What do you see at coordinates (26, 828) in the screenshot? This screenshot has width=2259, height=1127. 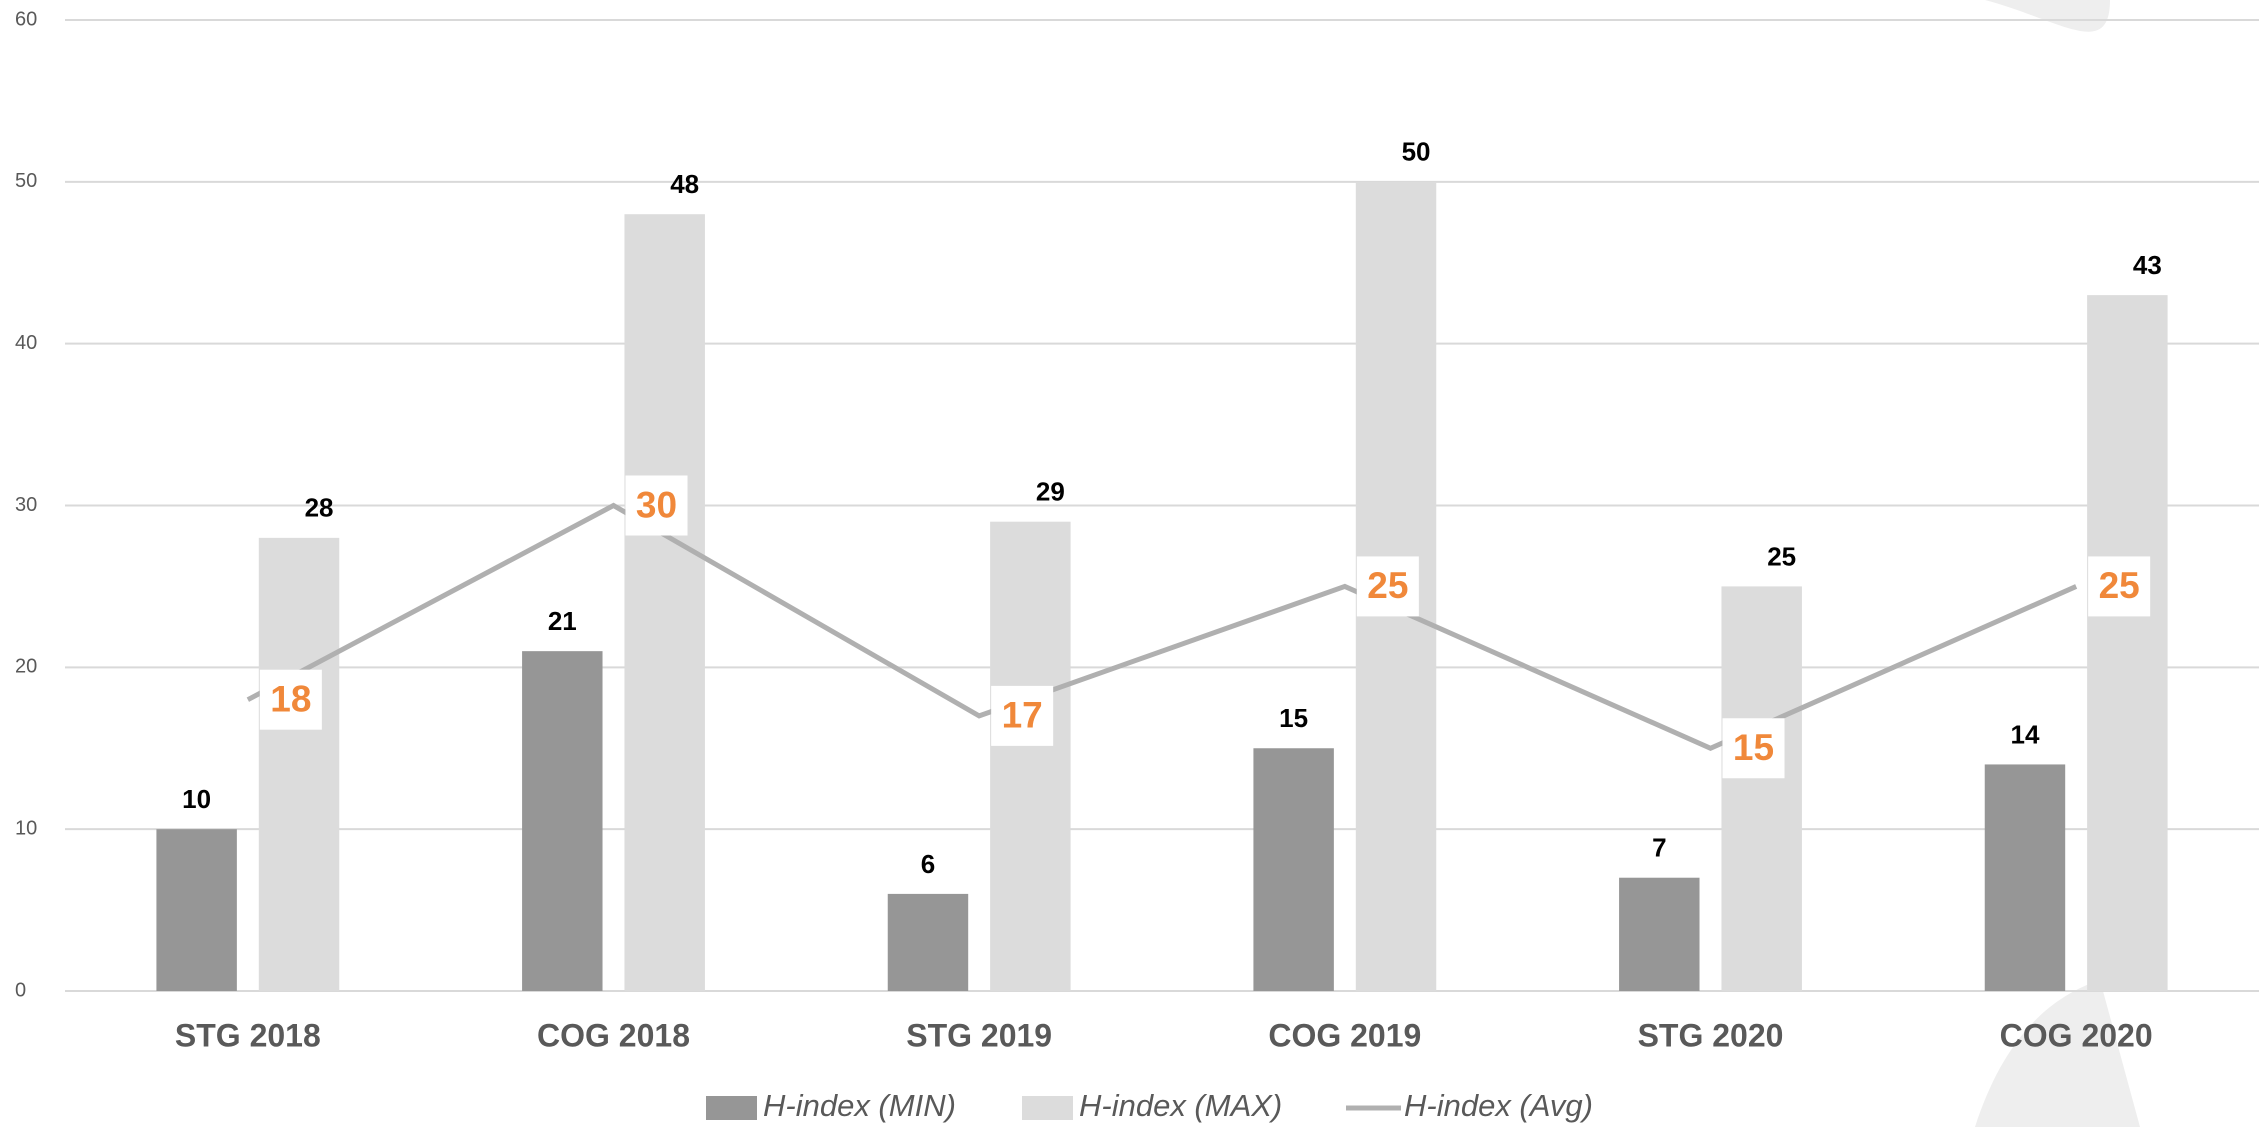 I see `y-tick-label: 10` at bounding box center [26, 828].